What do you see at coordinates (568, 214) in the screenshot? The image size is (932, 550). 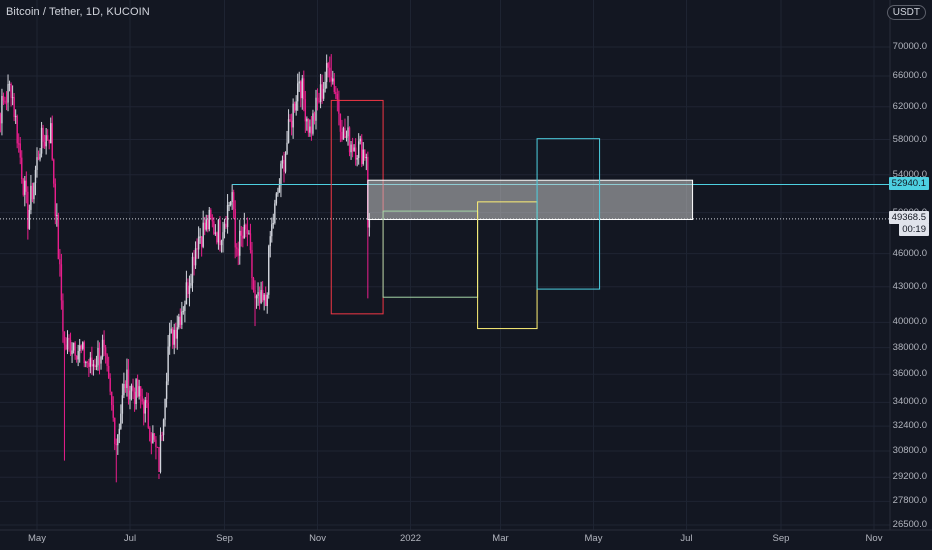 I see `box-cyan` at bounding box center [568, 214].